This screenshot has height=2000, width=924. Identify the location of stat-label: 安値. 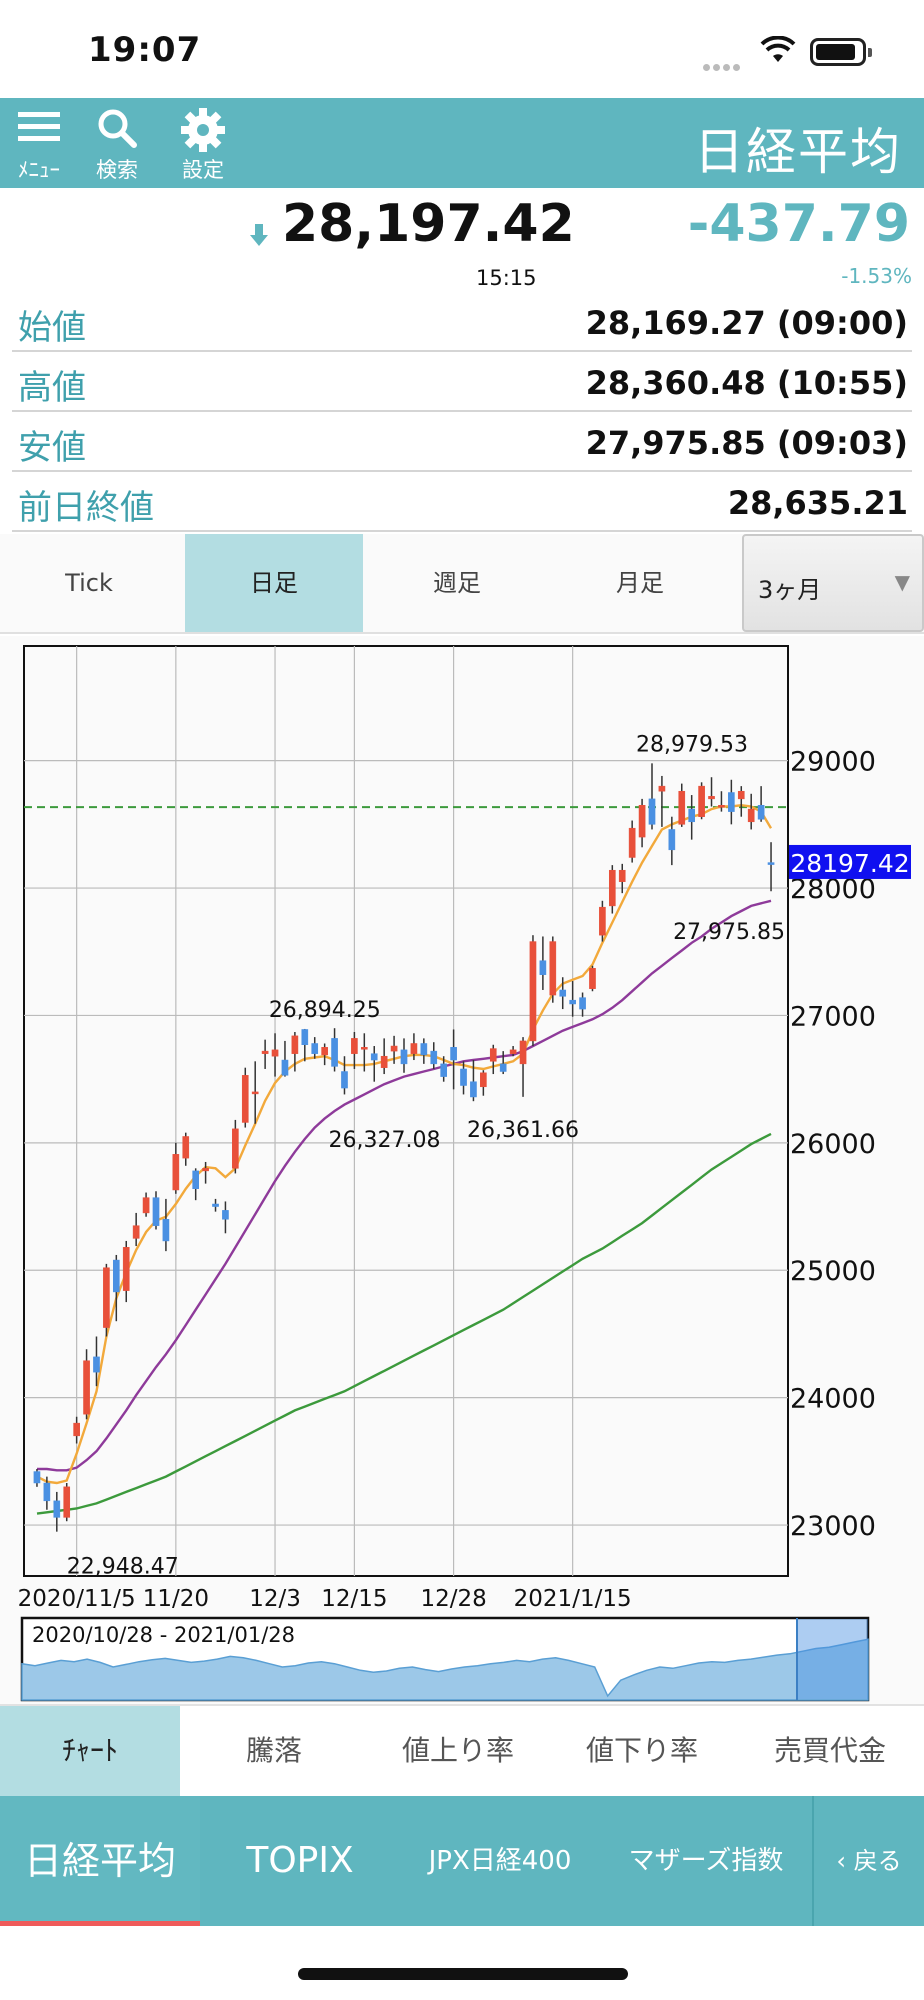
(52, 448).